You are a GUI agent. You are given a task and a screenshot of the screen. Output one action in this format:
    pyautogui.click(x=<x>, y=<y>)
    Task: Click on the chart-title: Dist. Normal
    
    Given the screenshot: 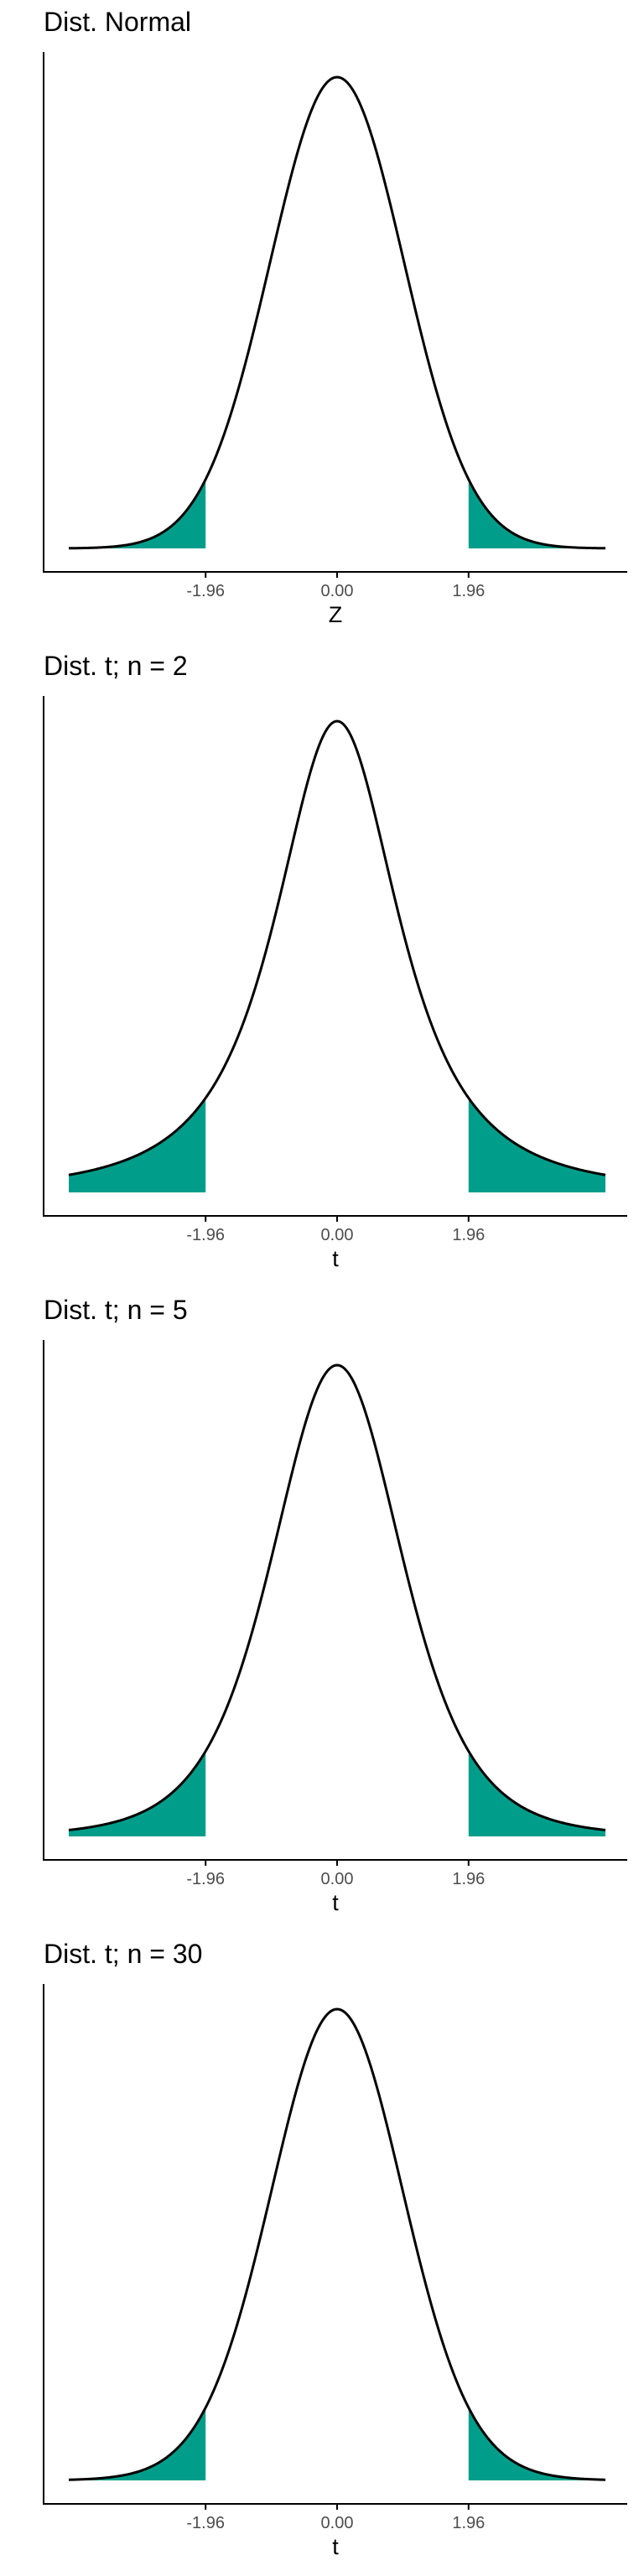 What is the action you would take?
    pyautogui.click(x=118, y=22)
    